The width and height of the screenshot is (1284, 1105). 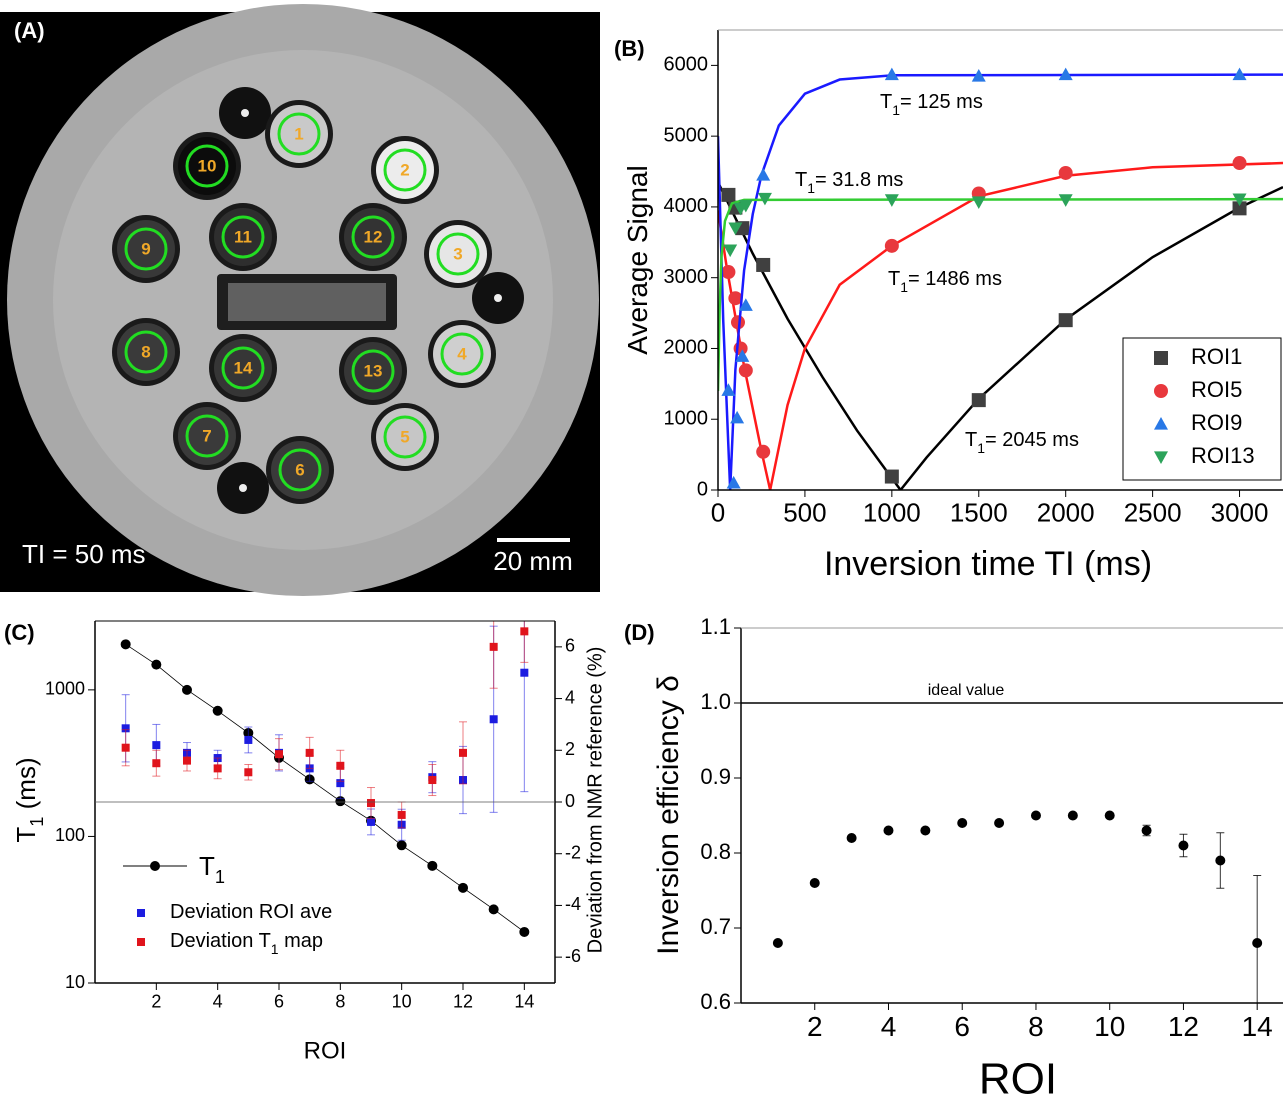 I want to click on reference-label: ideal value, so click(x=966, y=690).